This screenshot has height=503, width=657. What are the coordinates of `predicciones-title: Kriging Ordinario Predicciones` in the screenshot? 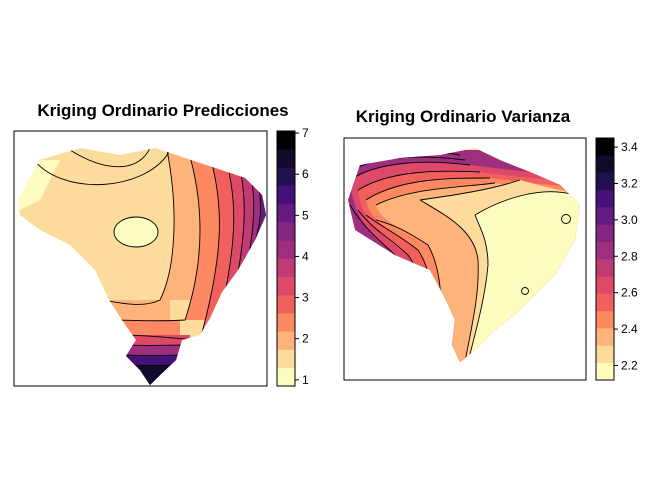 It's located at (162, 110).